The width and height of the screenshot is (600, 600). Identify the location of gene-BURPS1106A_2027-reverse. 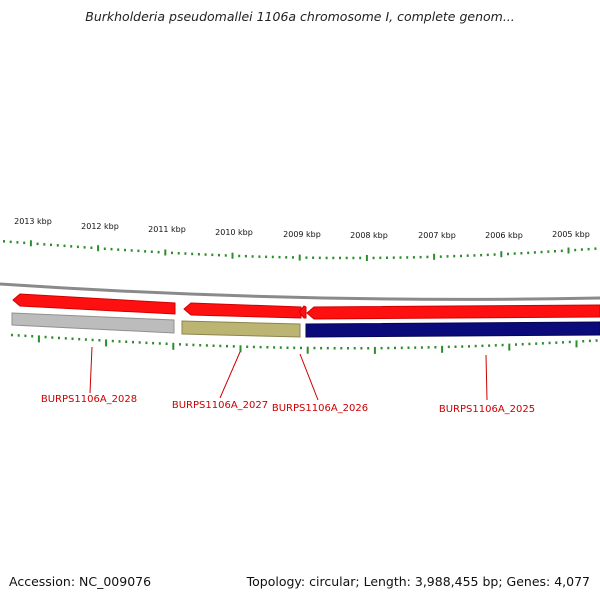
(241, 329).